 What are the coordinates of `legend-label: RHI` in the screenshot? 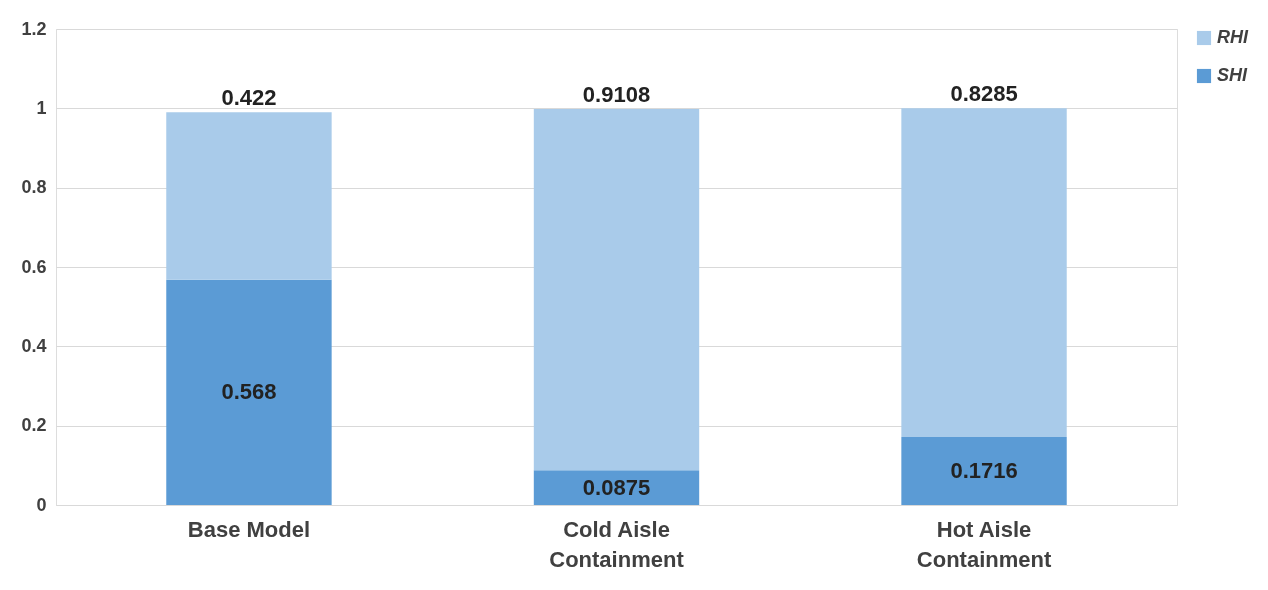 It's located at (1233, 37).